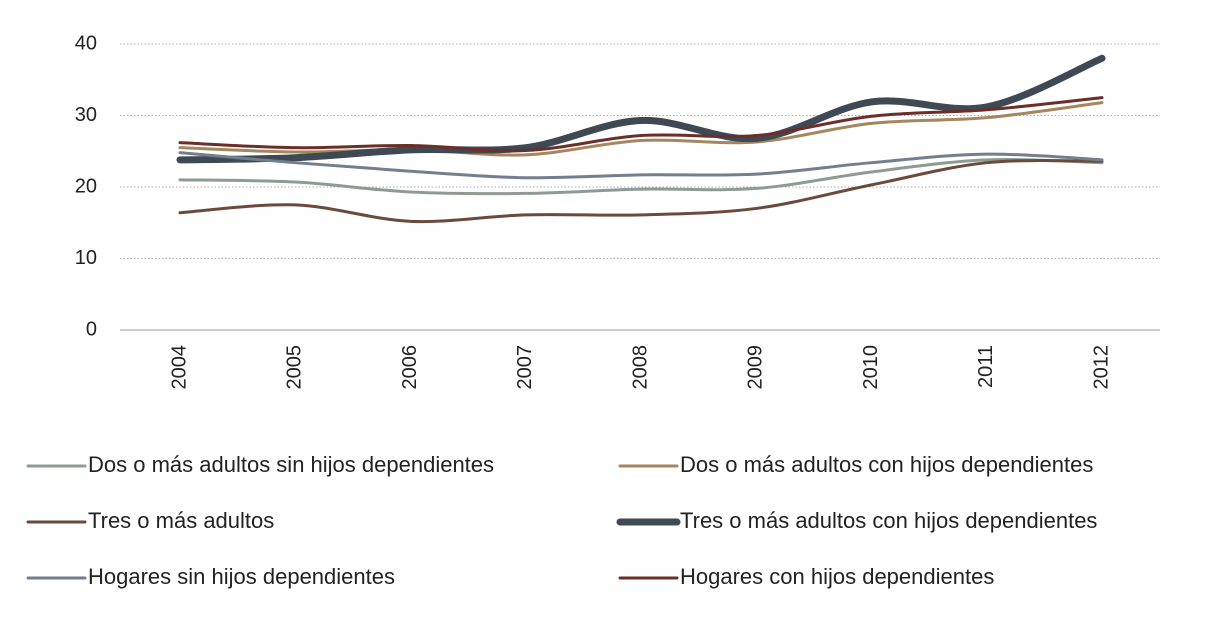 The image size is (1225, 642). Describe the element at coordinates (291, 464) in the screenshot. I see `legend-label: Dos o más adultos sin hijos dependientes` at that location.